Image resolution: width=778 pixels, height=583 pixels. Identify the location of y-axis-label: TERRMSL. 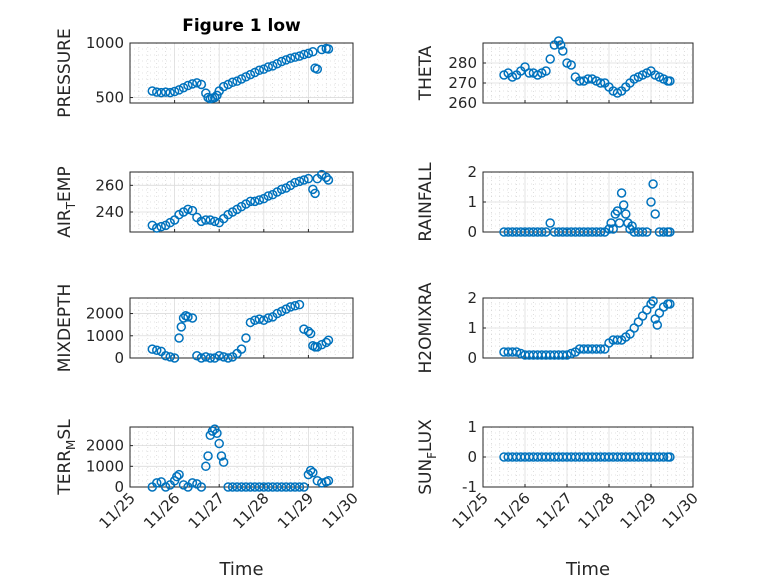
(66, 457).